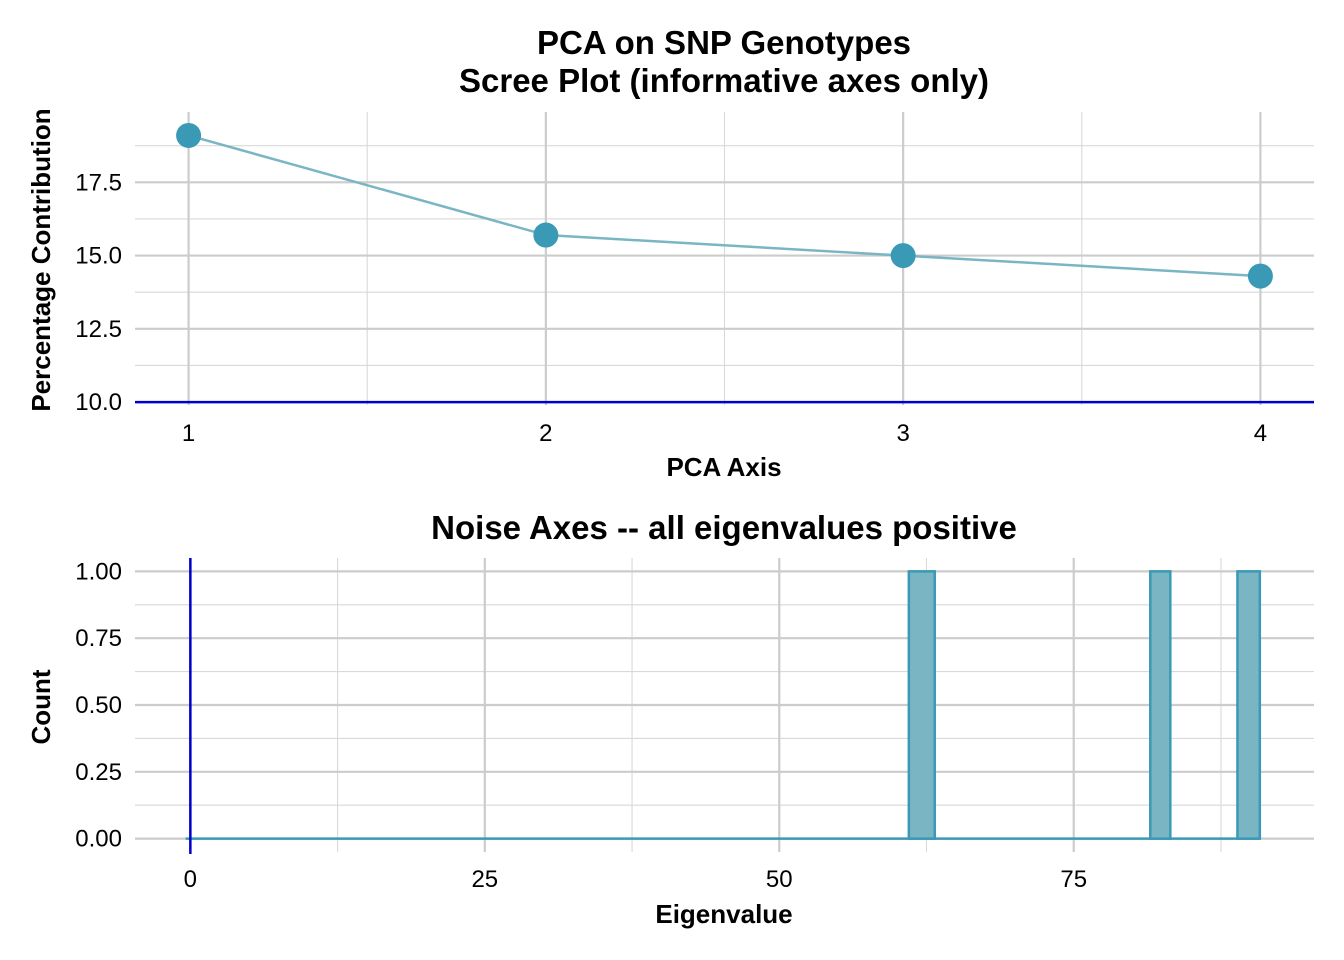  I want to click on scree-plot-subtitle: Scree Plot (informative axes only), so click(724, 80).